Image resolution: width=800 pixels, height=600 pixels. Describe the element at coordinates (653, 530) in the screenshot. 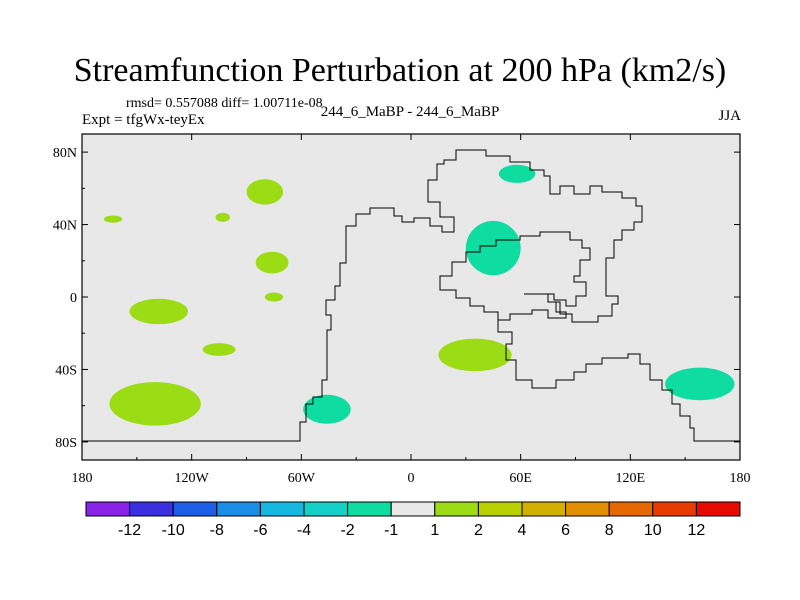

I see `colorbar-label: 10` at that location.